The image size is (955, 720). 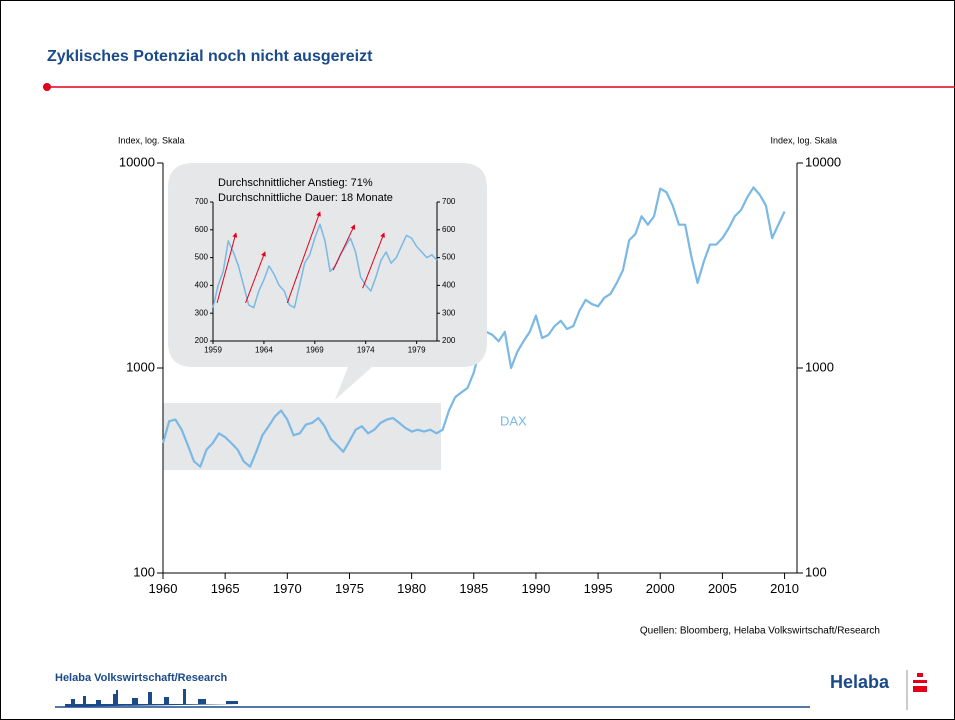 What do you see at coordinates (140, 366) in the screenshot?
I see `y-tick-label: 1000` at bounding box center [140, 366].